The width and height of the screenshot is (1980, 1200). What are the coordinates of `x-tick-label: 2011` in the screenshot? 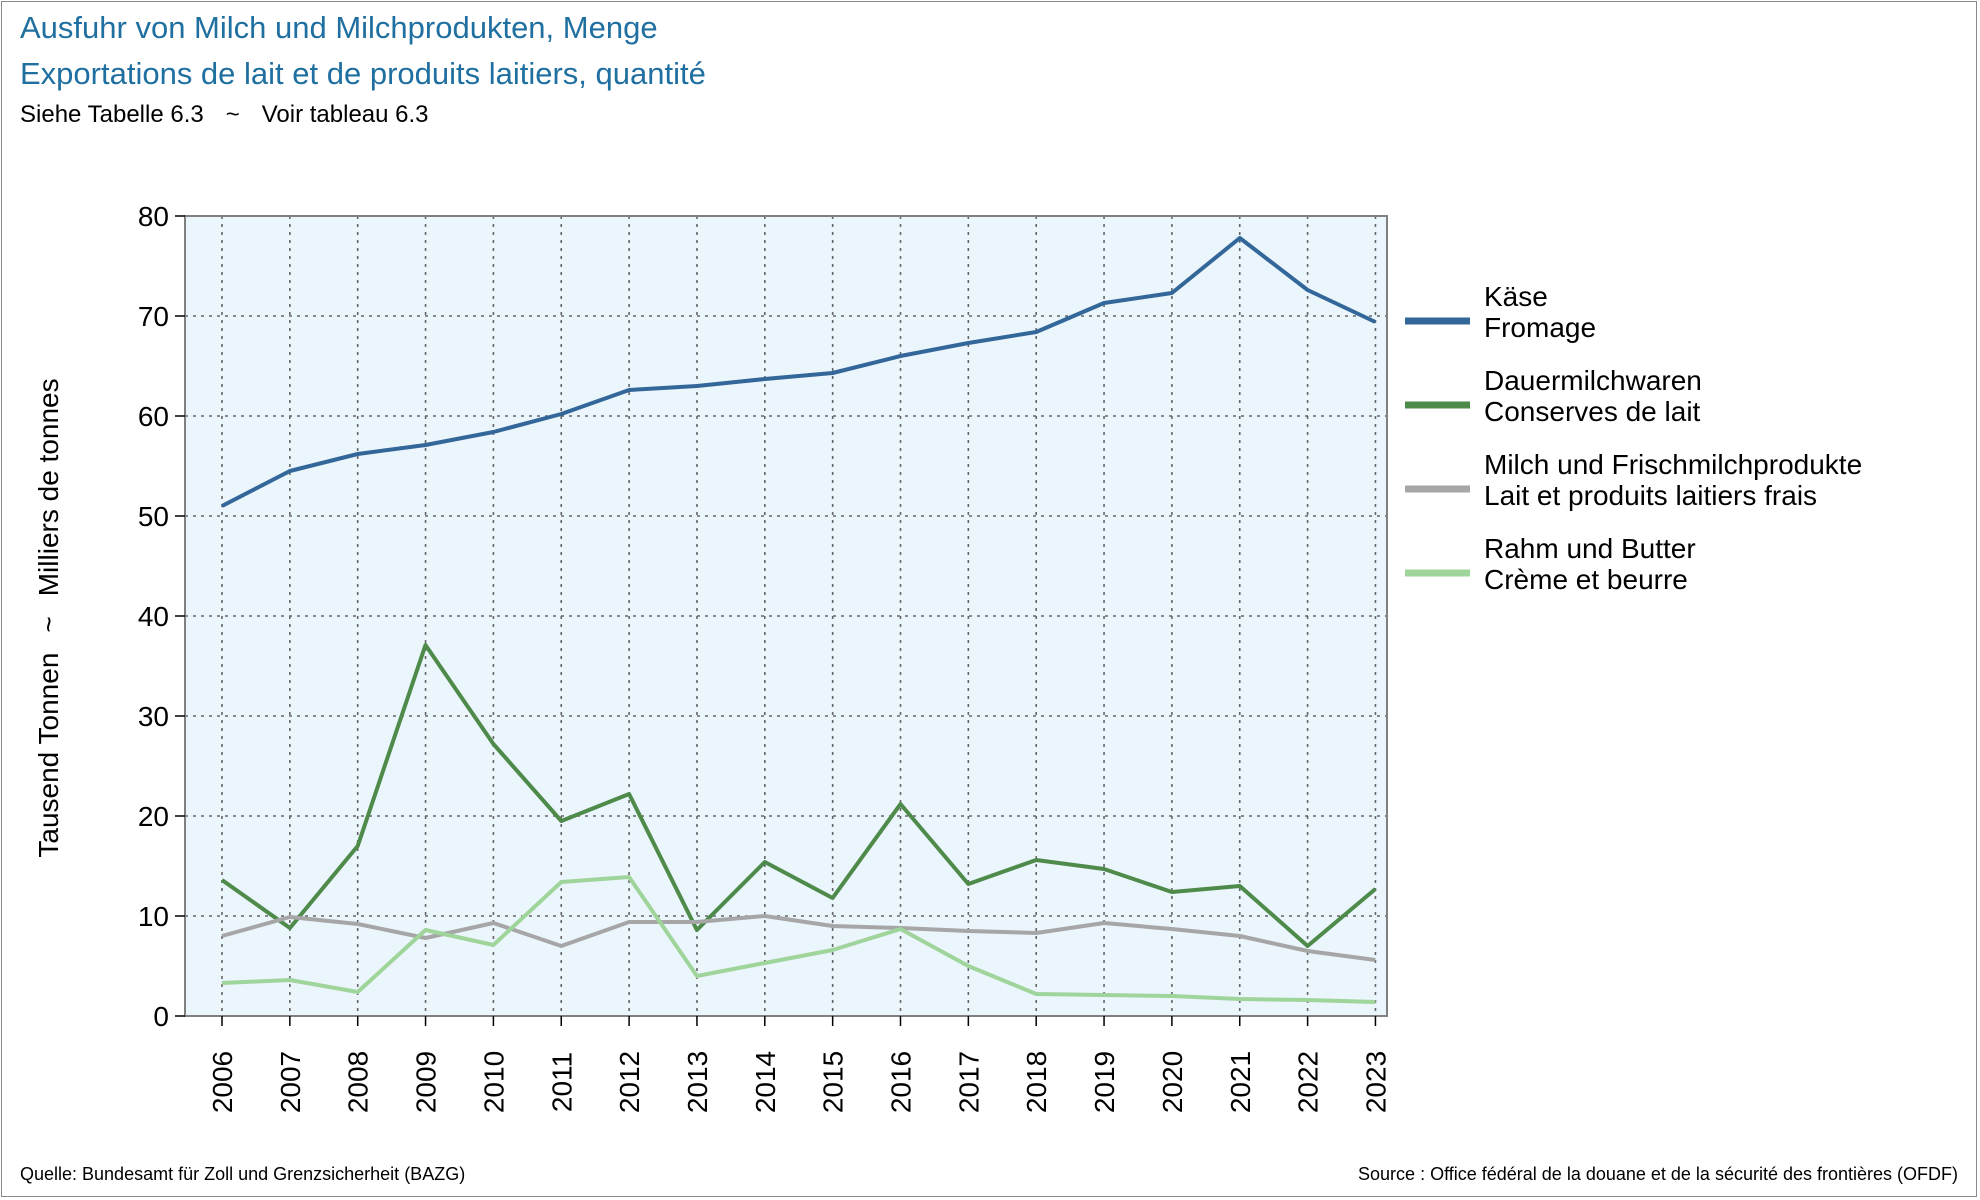 It's located at (561, 1082).